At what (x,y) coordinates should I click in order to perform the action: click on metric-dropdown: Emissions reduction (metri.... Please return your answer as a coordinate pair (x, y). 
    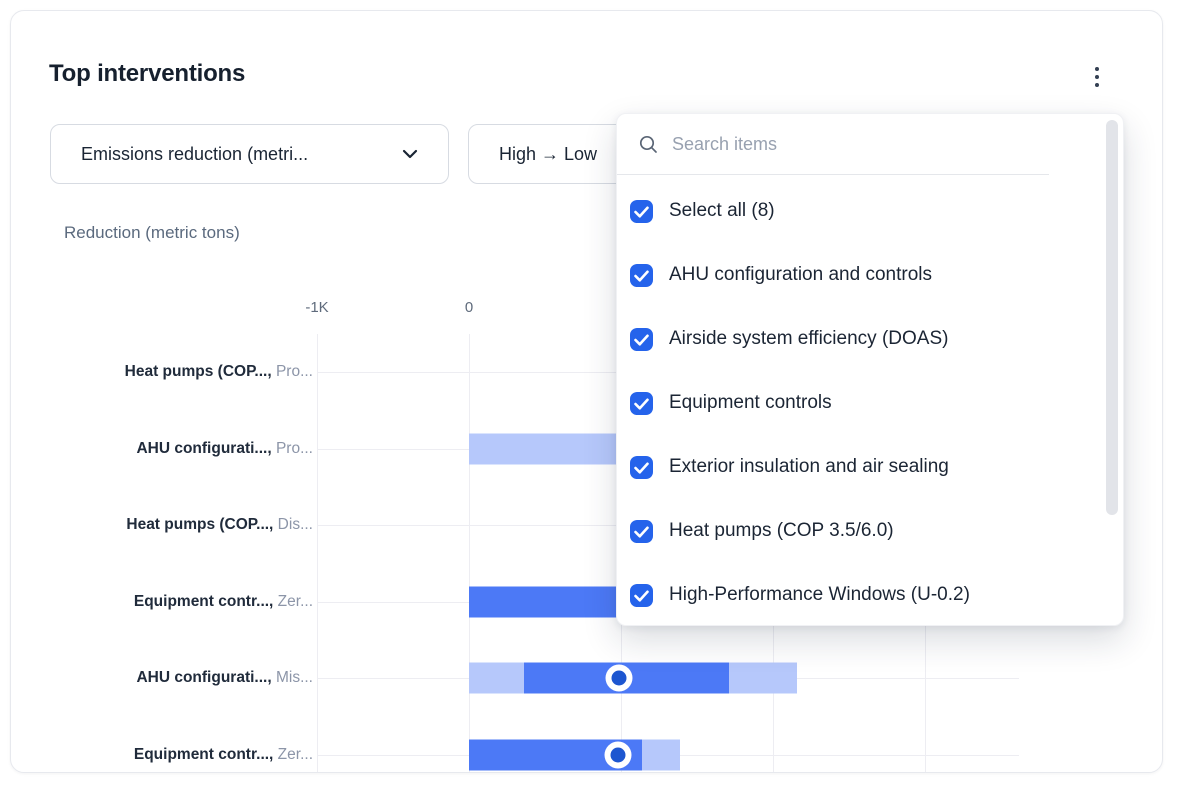
    Looking at the image, I should click on (249, 154).